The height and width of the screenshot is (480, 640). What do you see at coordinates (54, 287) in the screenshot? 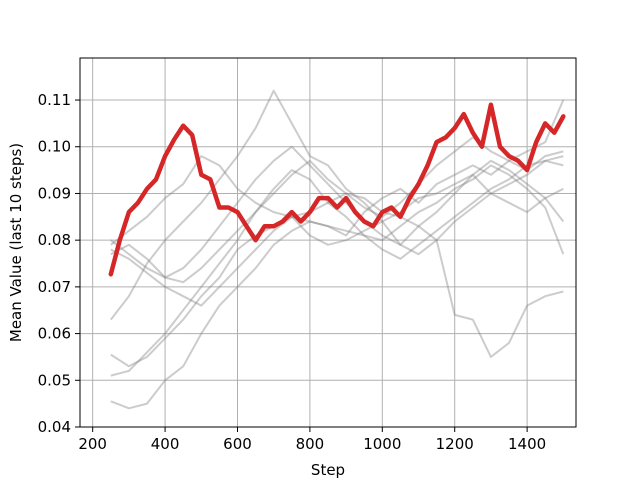
I see `y-tick-label-3: 0.07` at bounding box center [54, 287].